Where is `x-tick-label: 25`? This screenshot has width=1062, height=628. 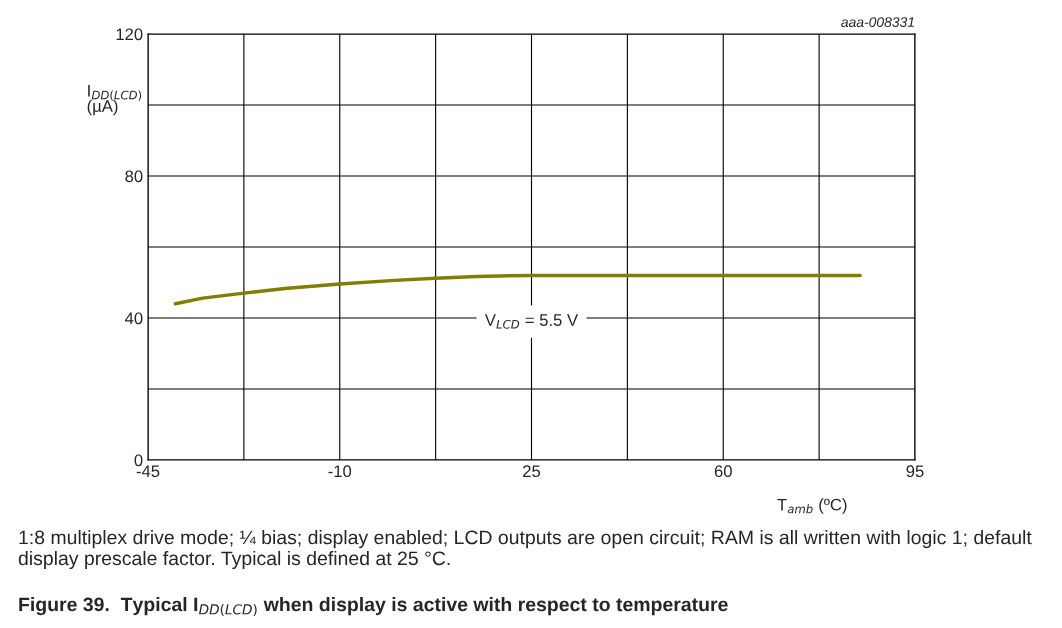 x-tick-label: 25 is located at coordinates (532, 471).